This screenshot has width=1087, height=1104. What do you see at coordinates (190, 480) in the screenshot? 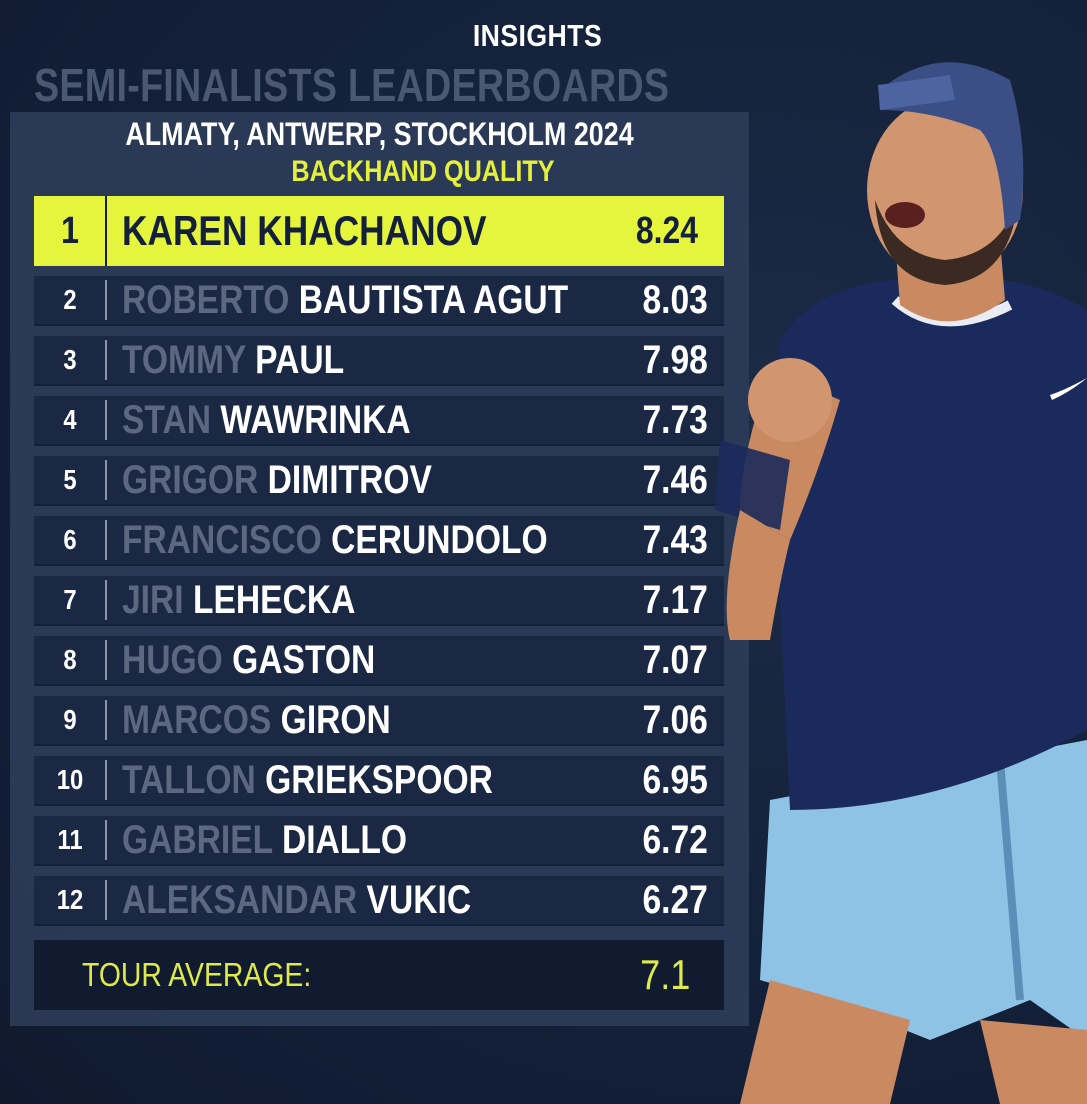
I see `player-first-name: GRIGOR` at bounding box center [190, 480].